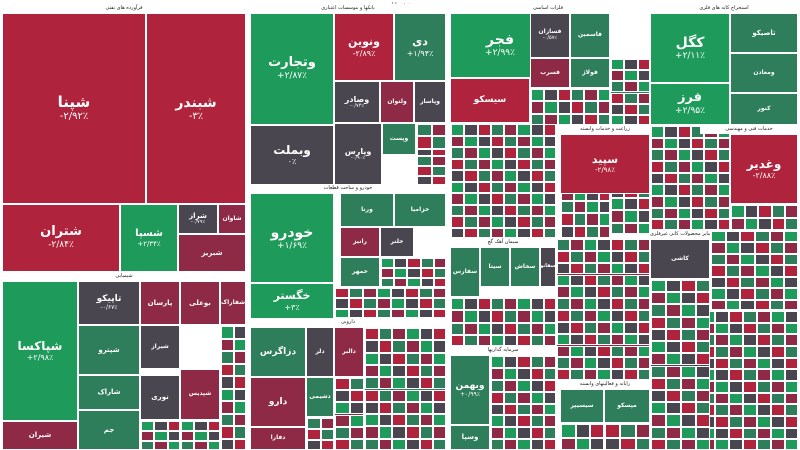 This screenshot has height=450, width=800. I want to click on stock-tile: دزاگرس, so click(278, 352).